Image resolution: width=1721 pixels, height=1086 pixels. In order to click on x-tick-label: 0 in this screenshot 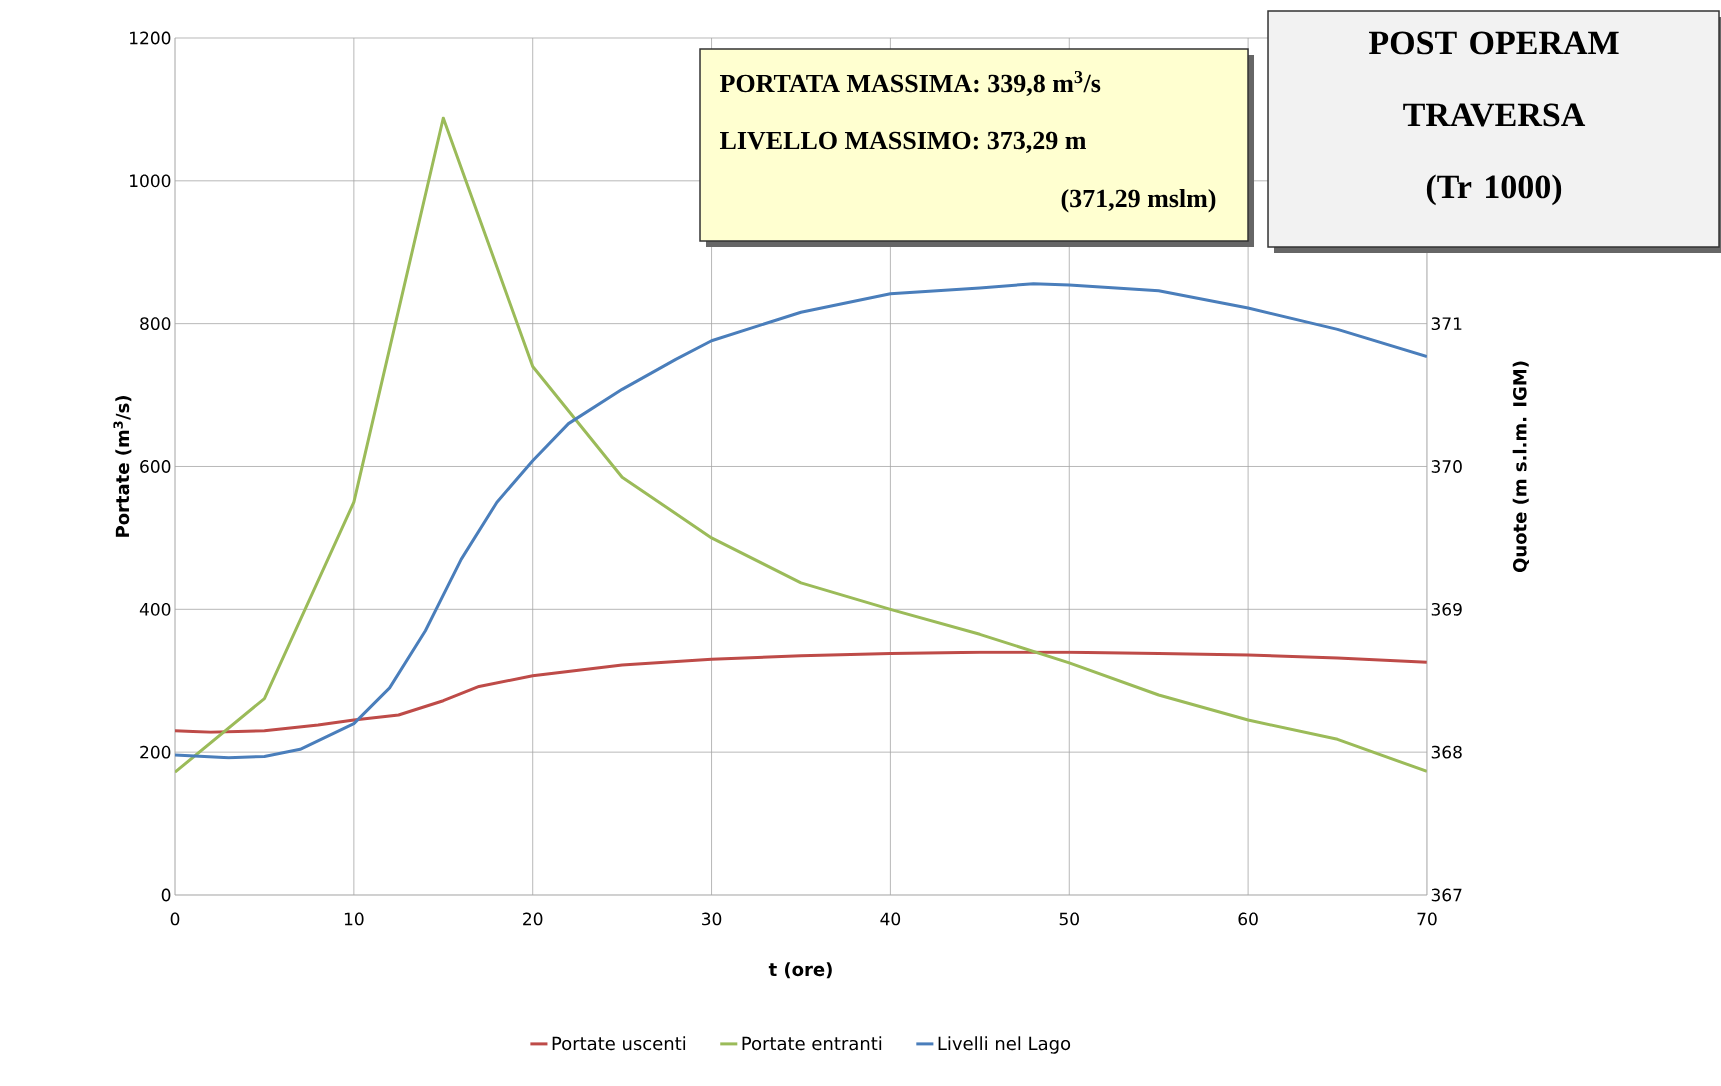, I will do `click(175, 919)`.